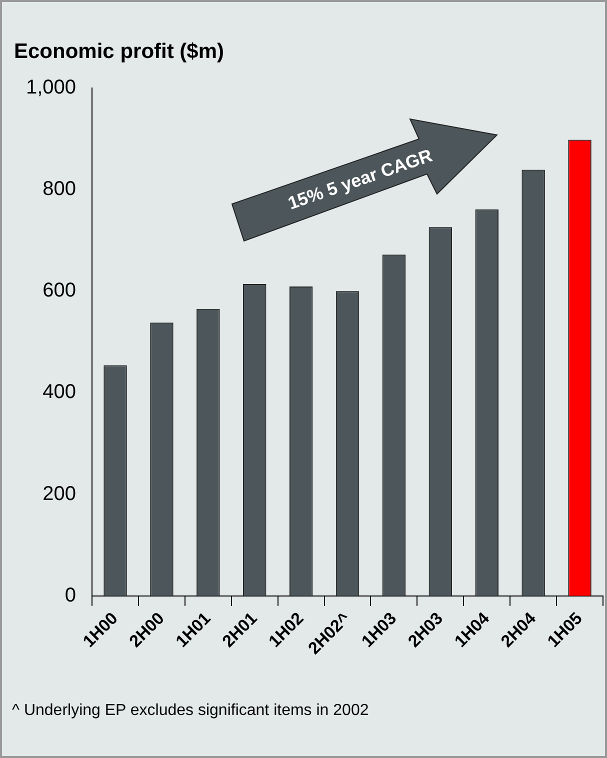  What do you see at coordinates (51, 87) in the screenshot?
I see `y-tick-label: 1,000` at bounding box center [51, 87].